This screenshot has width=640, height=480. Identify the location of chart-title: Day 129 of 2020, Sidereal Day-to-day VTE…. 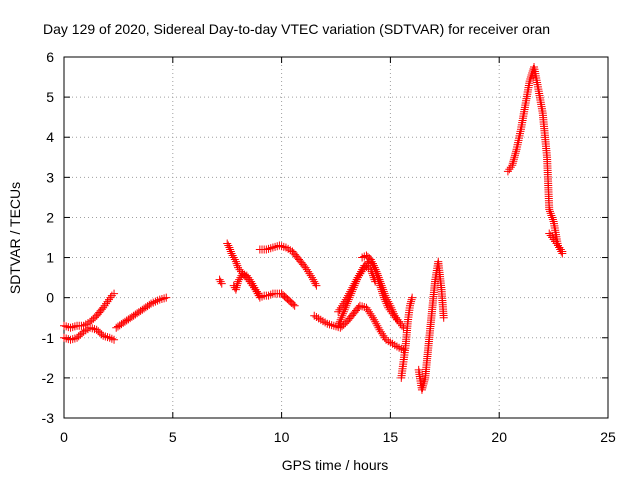
(296, 29).